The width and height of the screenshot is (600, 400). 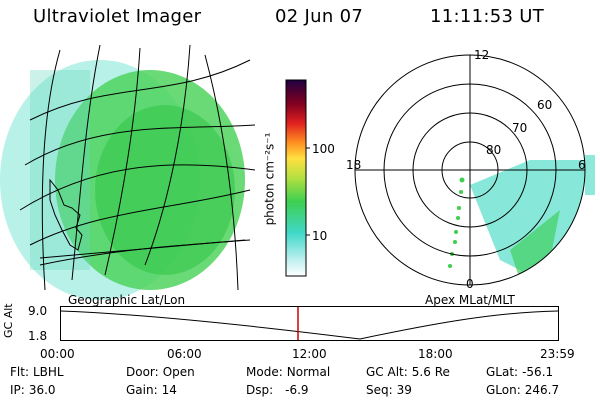 What do you see at coordinates (582, 165) in the screenshot?
I see `mlt-label-6: 6` at bounding box center [582, 165].